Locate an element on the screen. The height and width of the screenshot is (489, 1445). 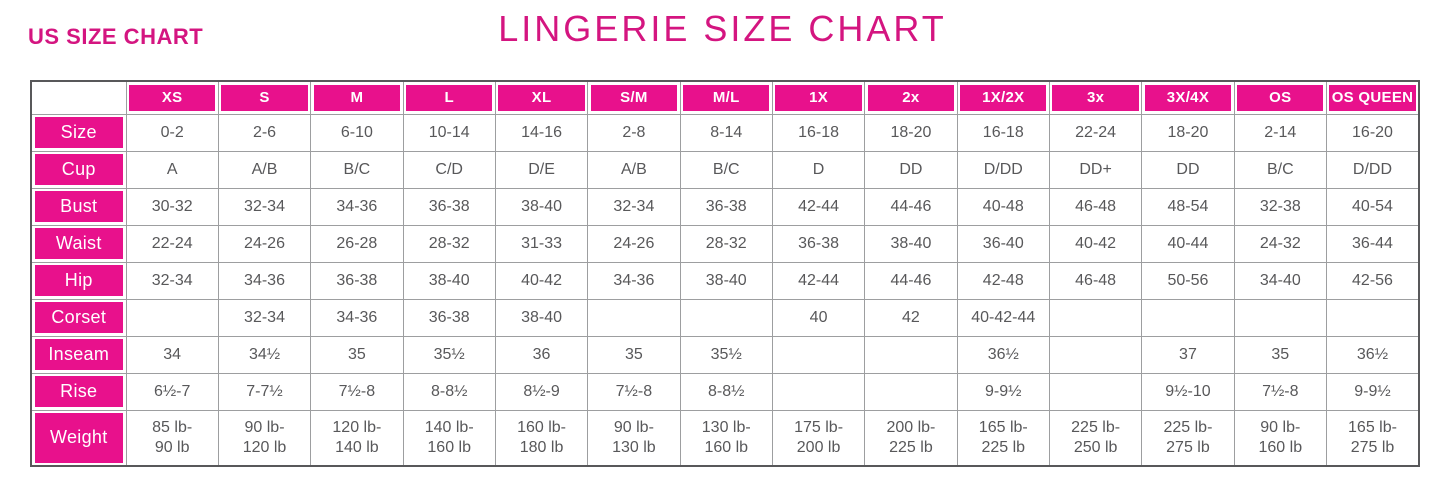
column-header-pill: 3x is located at coordinates (1095, 97).